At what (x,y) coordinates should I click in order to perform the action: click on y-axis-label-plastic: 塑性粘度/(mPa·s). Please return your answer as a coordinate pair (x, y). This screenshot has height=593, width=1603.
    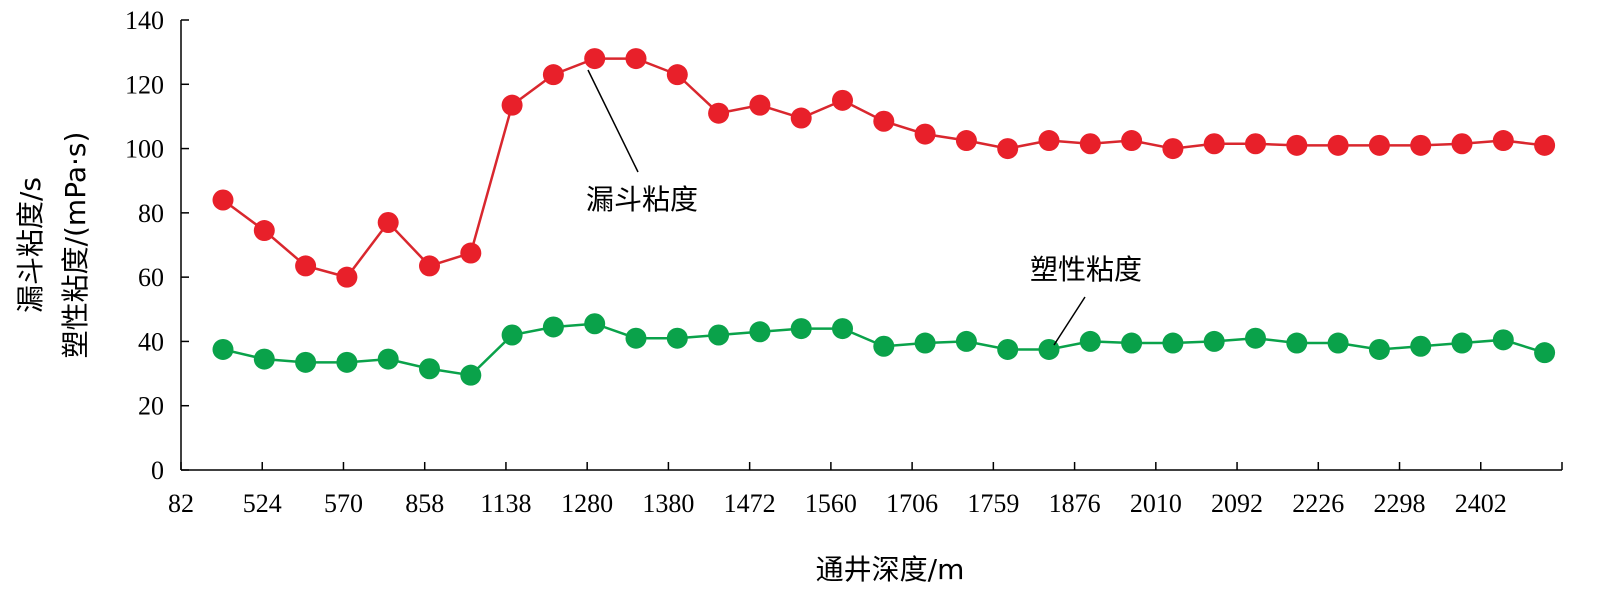
    Looking at the image, I should click on (75, 245).